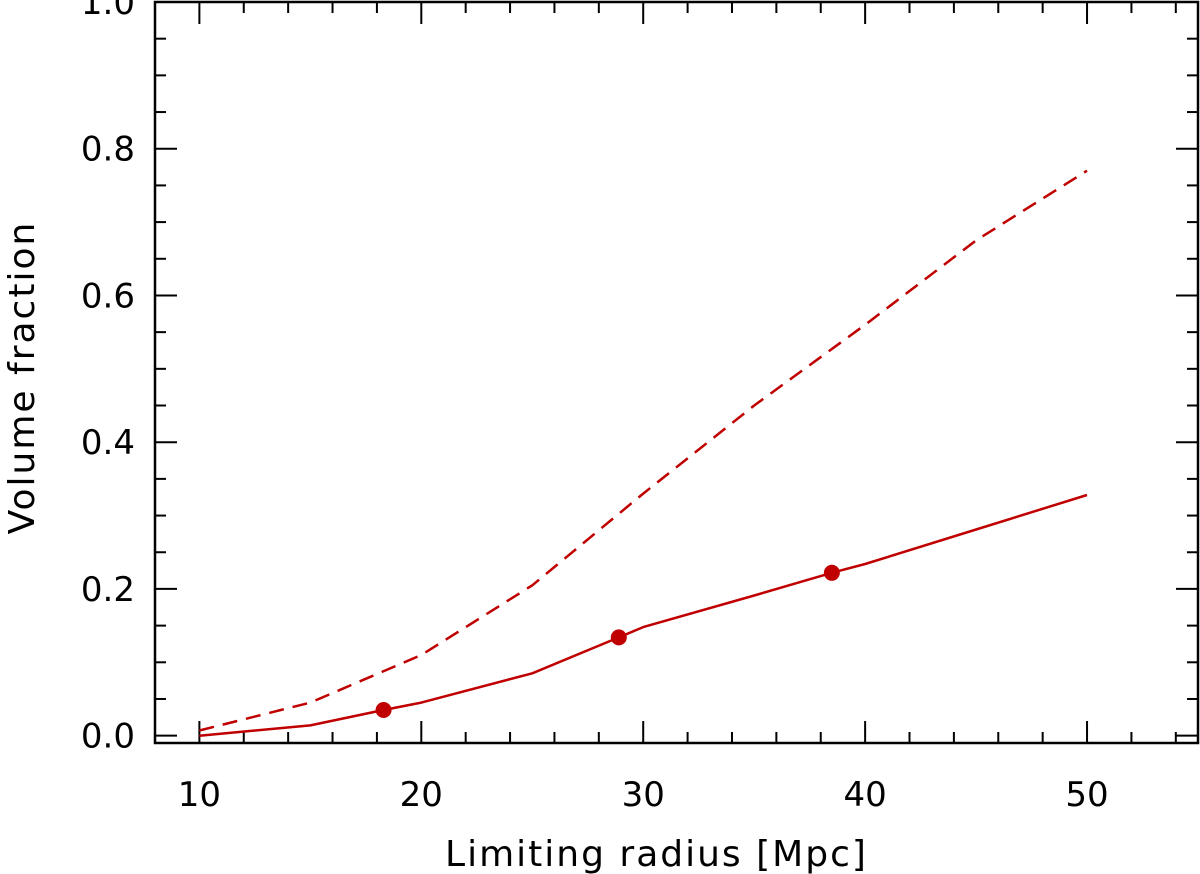 The width and height of the screenshot is (1200, 874). Describe the element at coordinates (421, 795) in the screenshot. I see `x-tick-label: 20` at that location.